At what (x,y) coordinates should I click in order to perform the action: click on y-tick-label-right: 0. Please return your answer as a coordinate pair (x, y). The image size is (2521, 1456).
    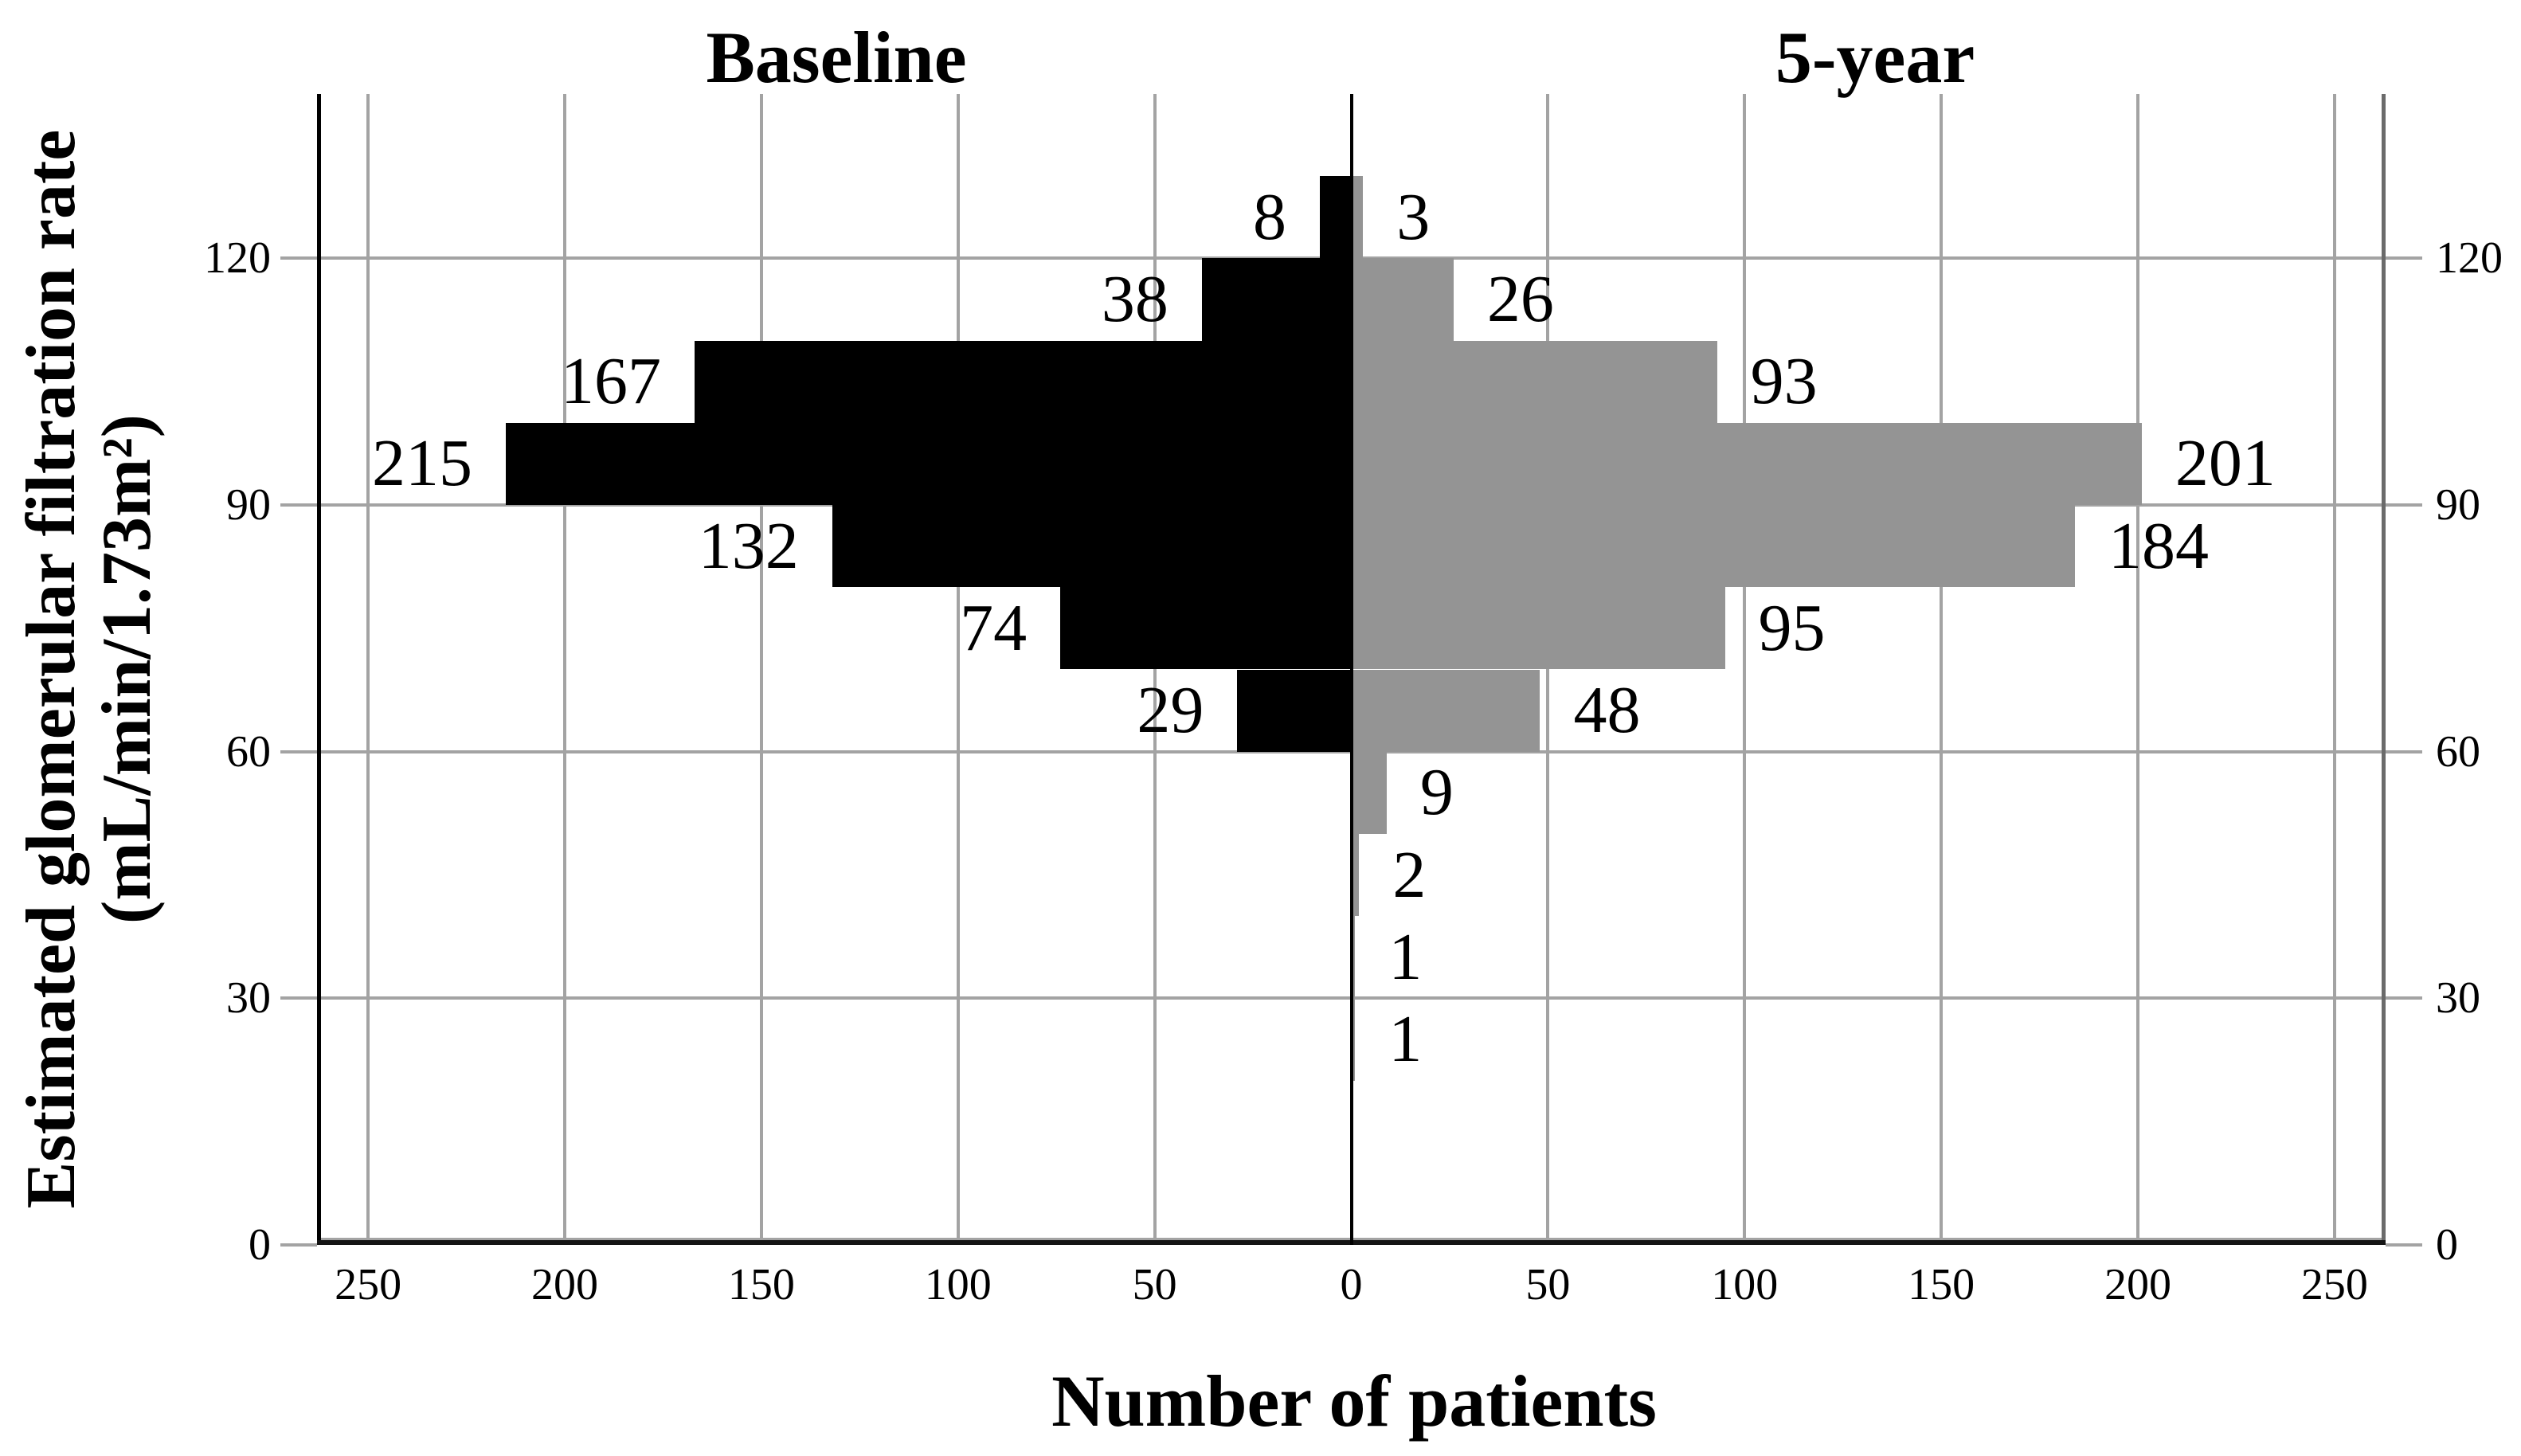
    Looking at the image, I should click on (2447, 1245).